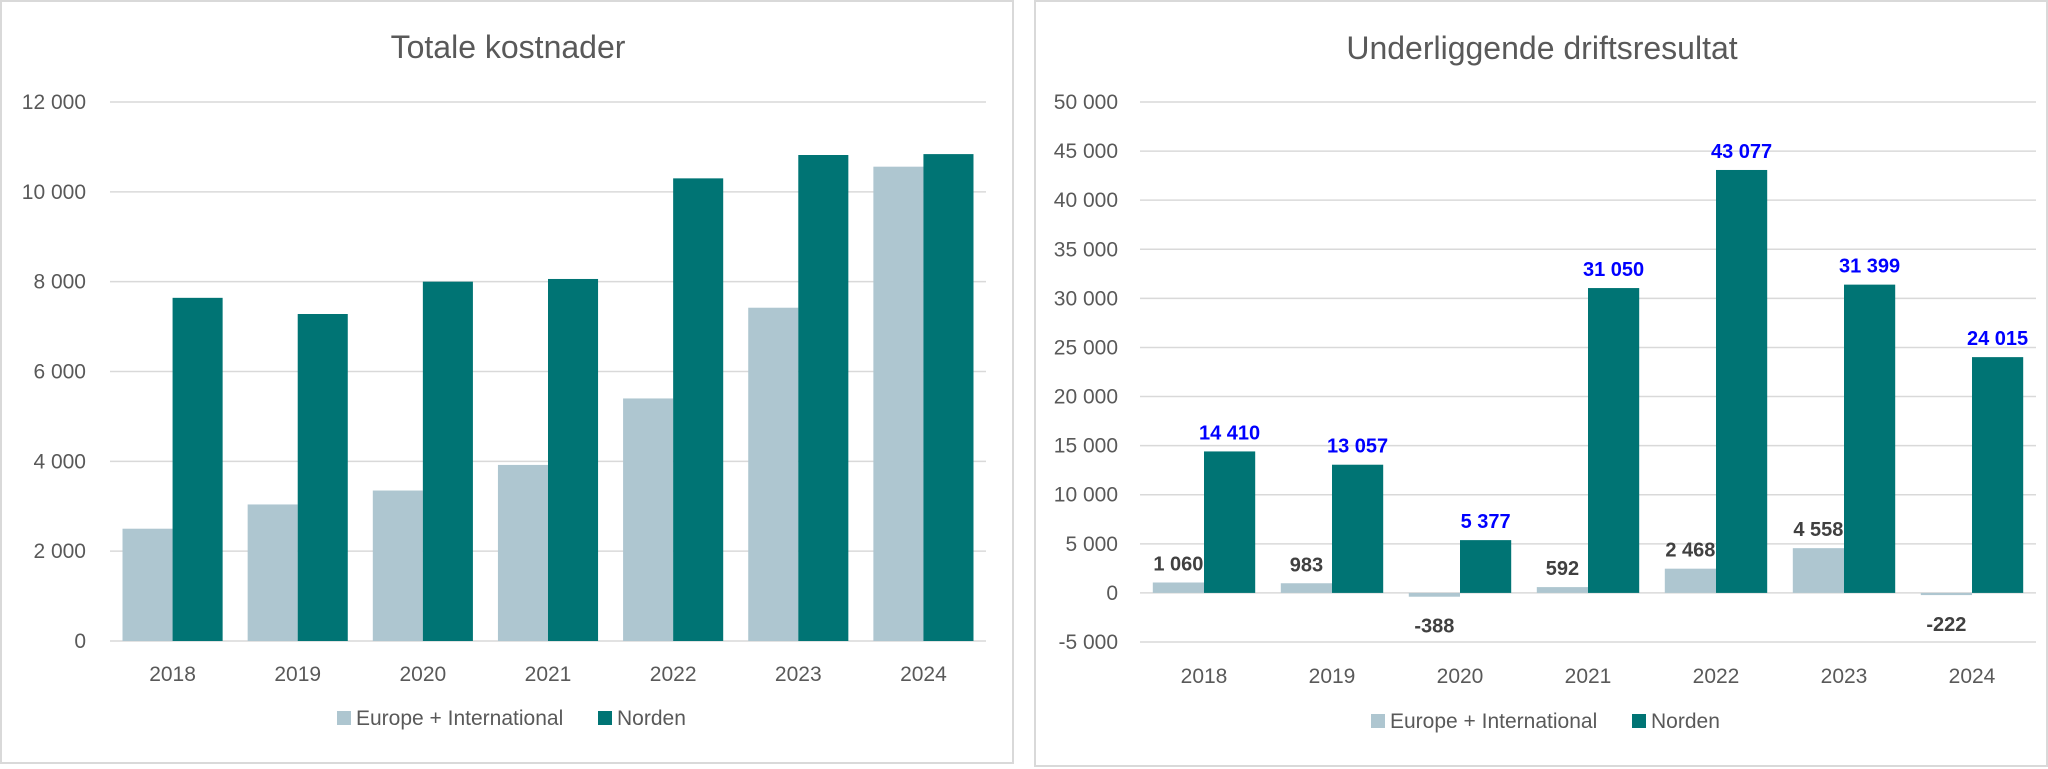 The width and height of the screenshot is (2048, 769). Describe the element at coordinates (1229, 433) in the screenshot. I see `data-label-norden: 14 410` at that location.